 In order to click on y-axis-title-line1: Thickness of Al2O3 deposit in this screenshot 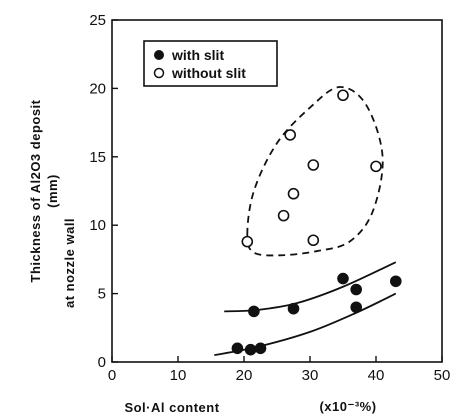, I will do `click(35, 190)`.